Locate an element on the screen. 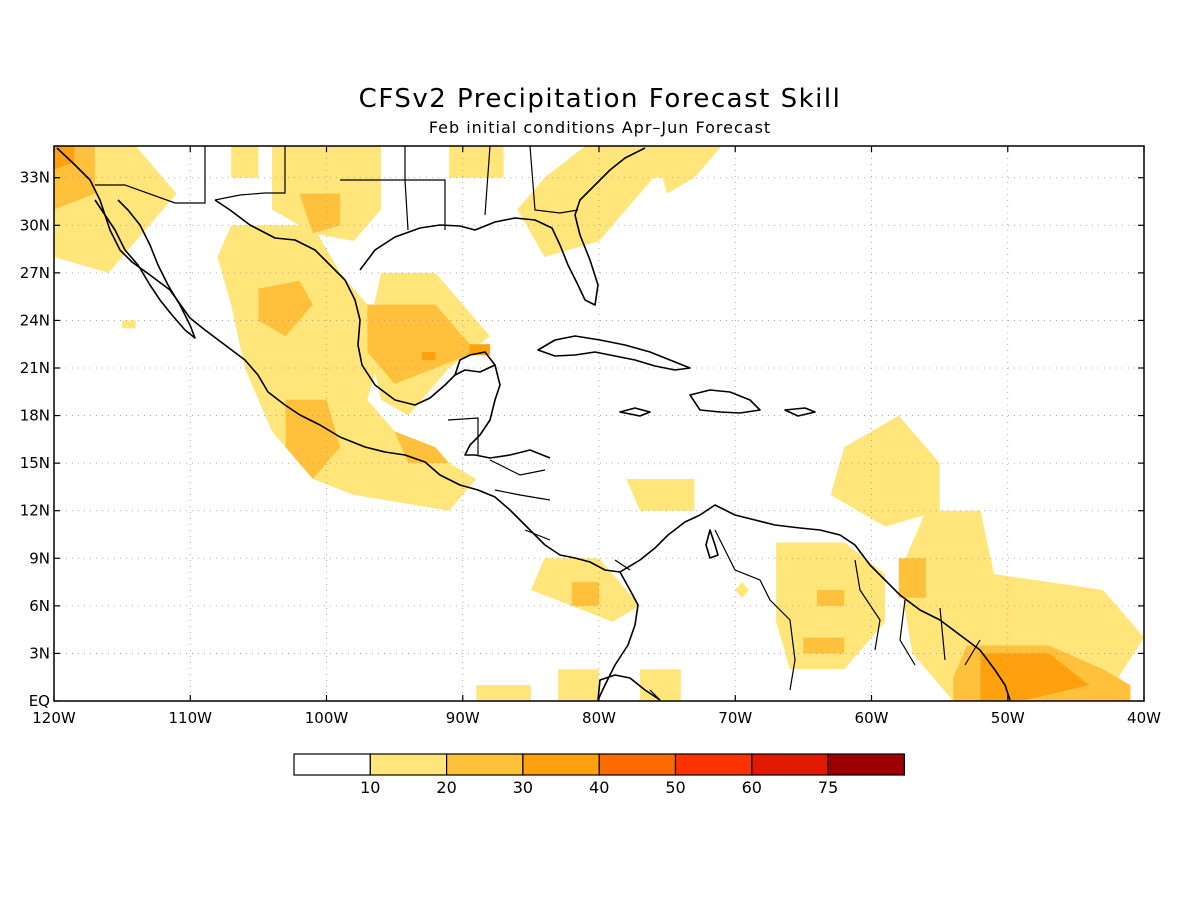  lat-tick-label: 21N is located at coordinates (35, 368).